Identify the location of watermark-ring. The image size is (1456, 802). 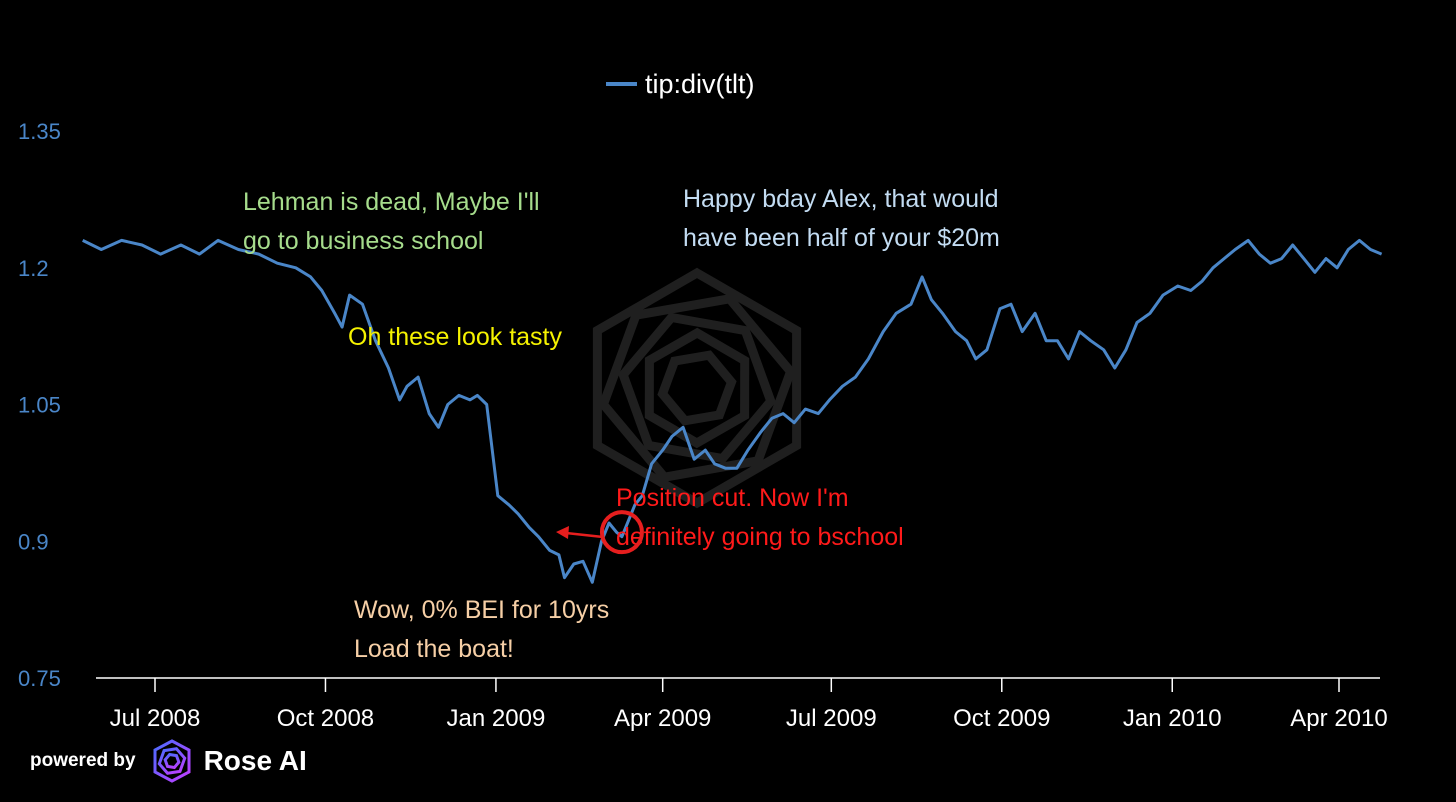
(697, 388).